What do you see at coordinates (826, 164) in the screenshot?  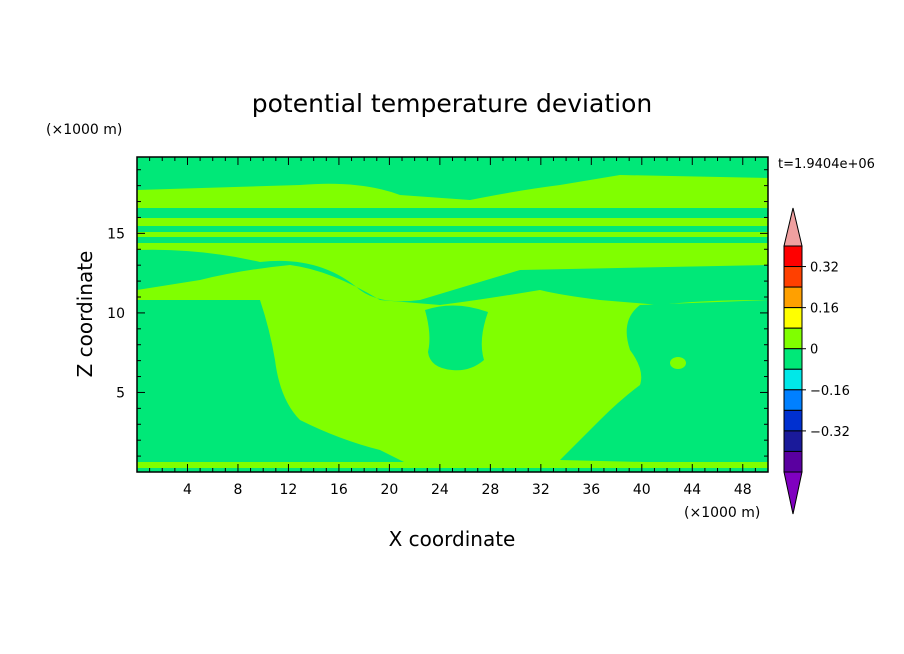 I see `time-label: t=1.9404e+06` at bounding box center [826, 164].